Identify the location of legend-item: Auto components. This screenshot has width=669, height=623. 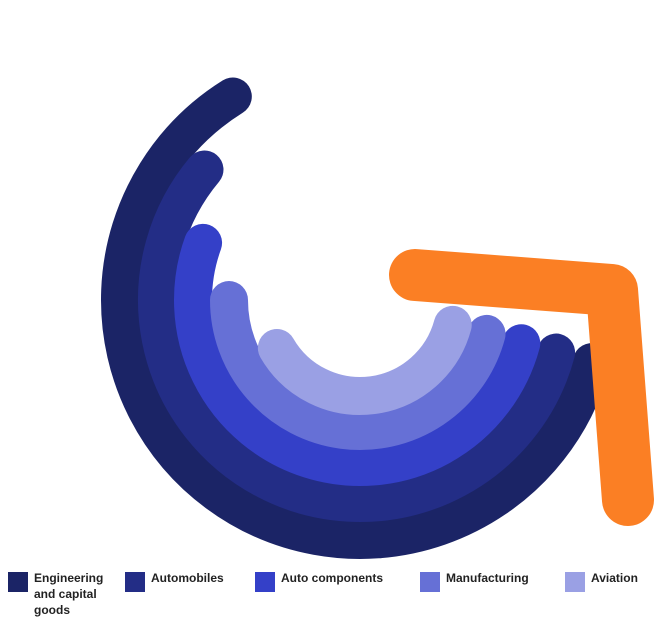
(343, 581).